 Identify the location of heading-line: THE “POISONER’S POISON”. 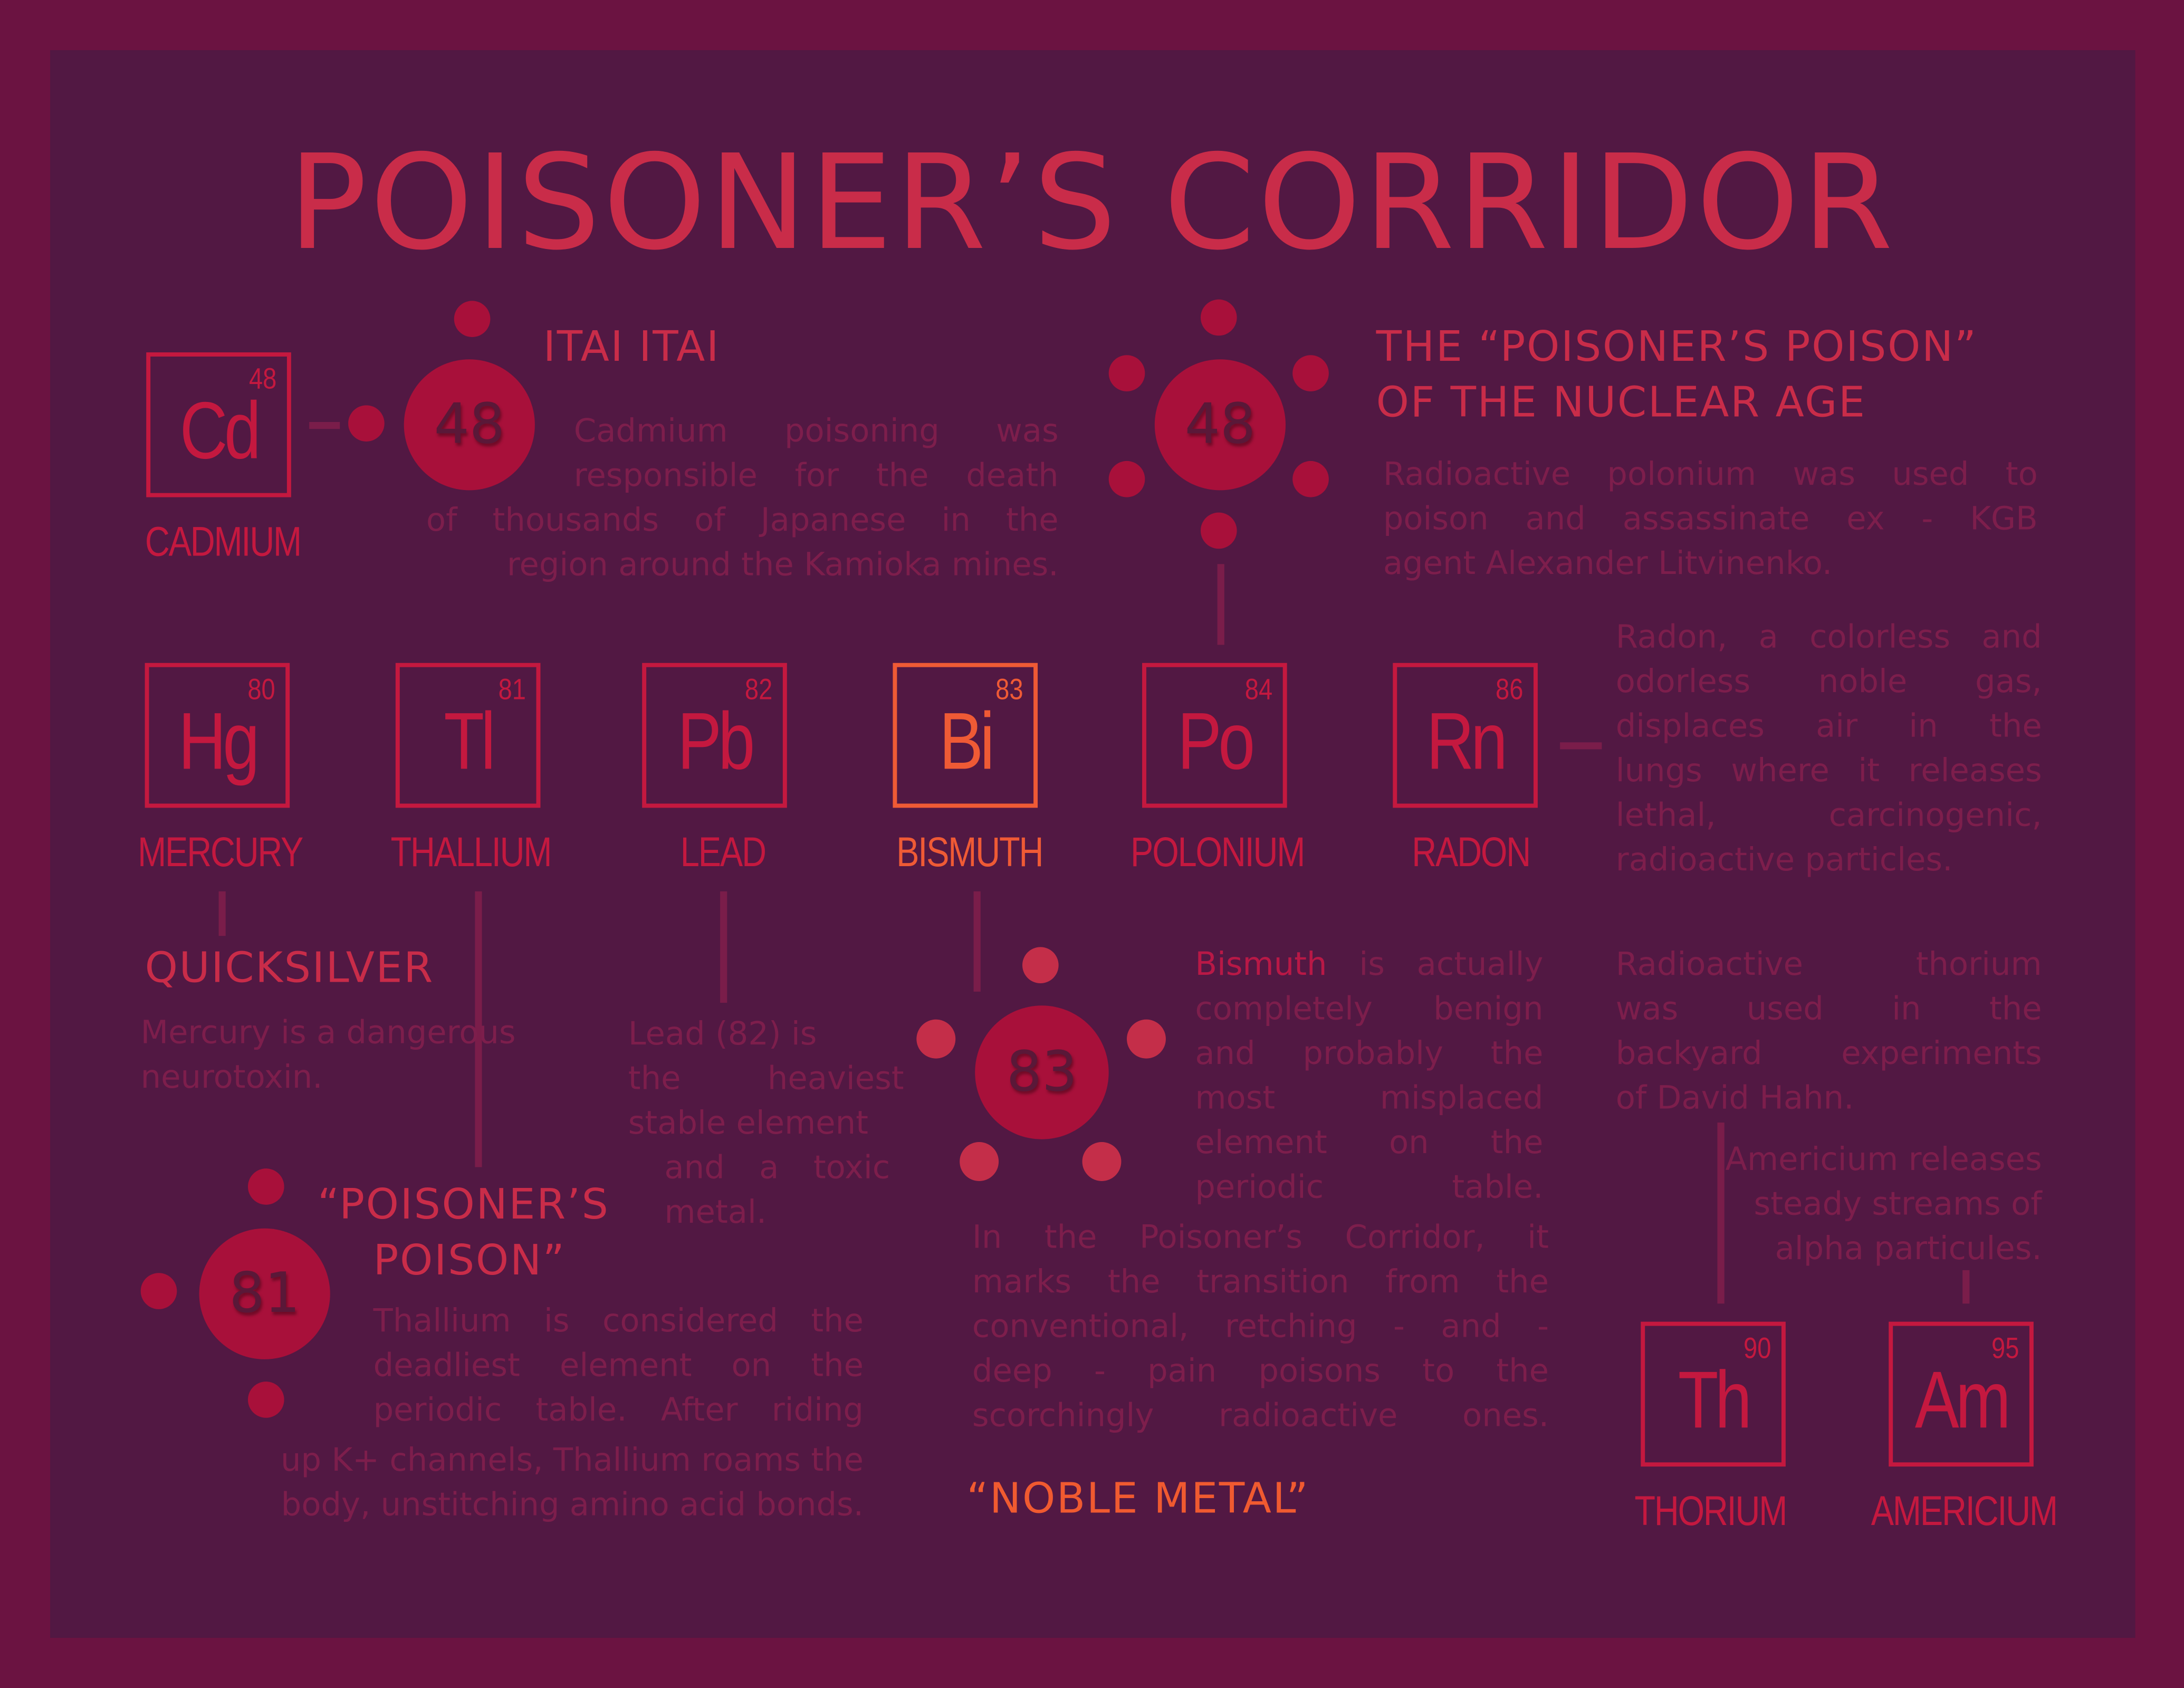
(1677, 347).